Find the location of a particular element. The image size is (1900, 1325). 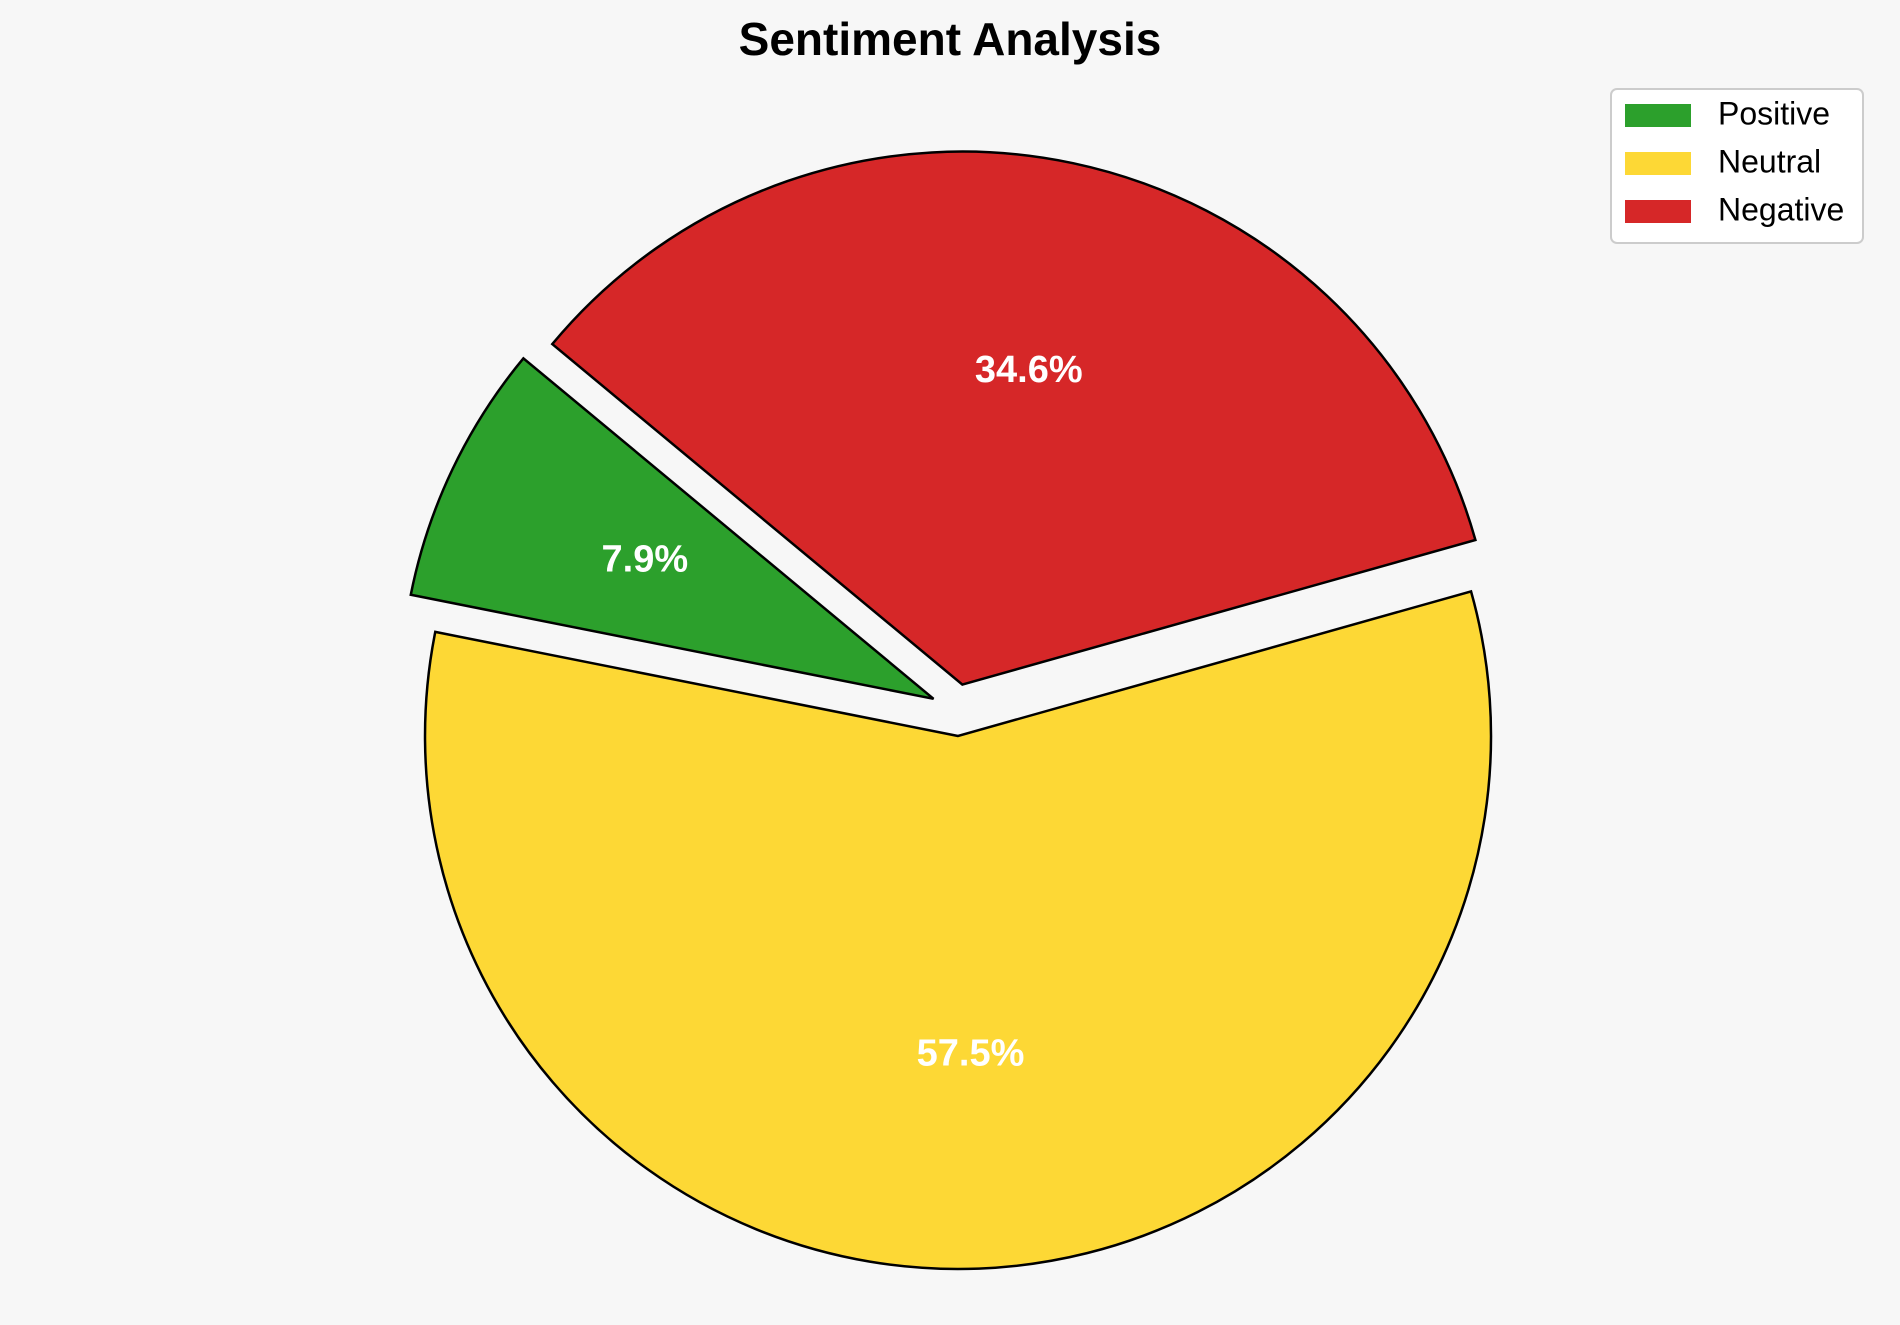

slice-label-negative: 34.6% is located at coordinates (1029, 370).